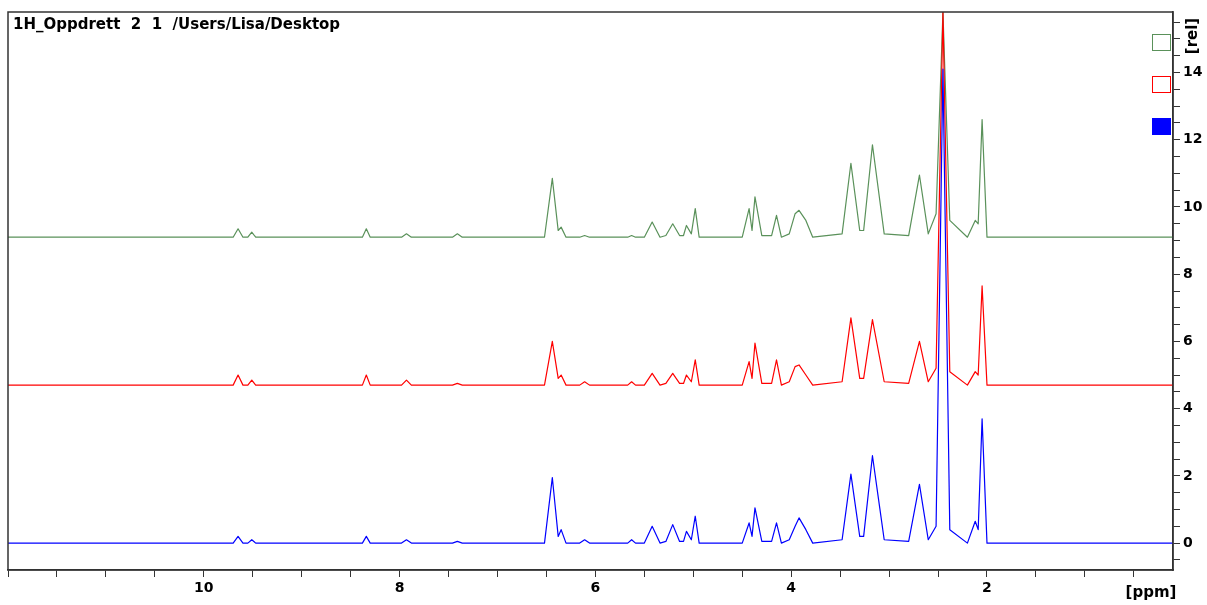 This screenshot has height=605, width=1207. I want to click on y-tick-label: 6, so click(1188, 340).